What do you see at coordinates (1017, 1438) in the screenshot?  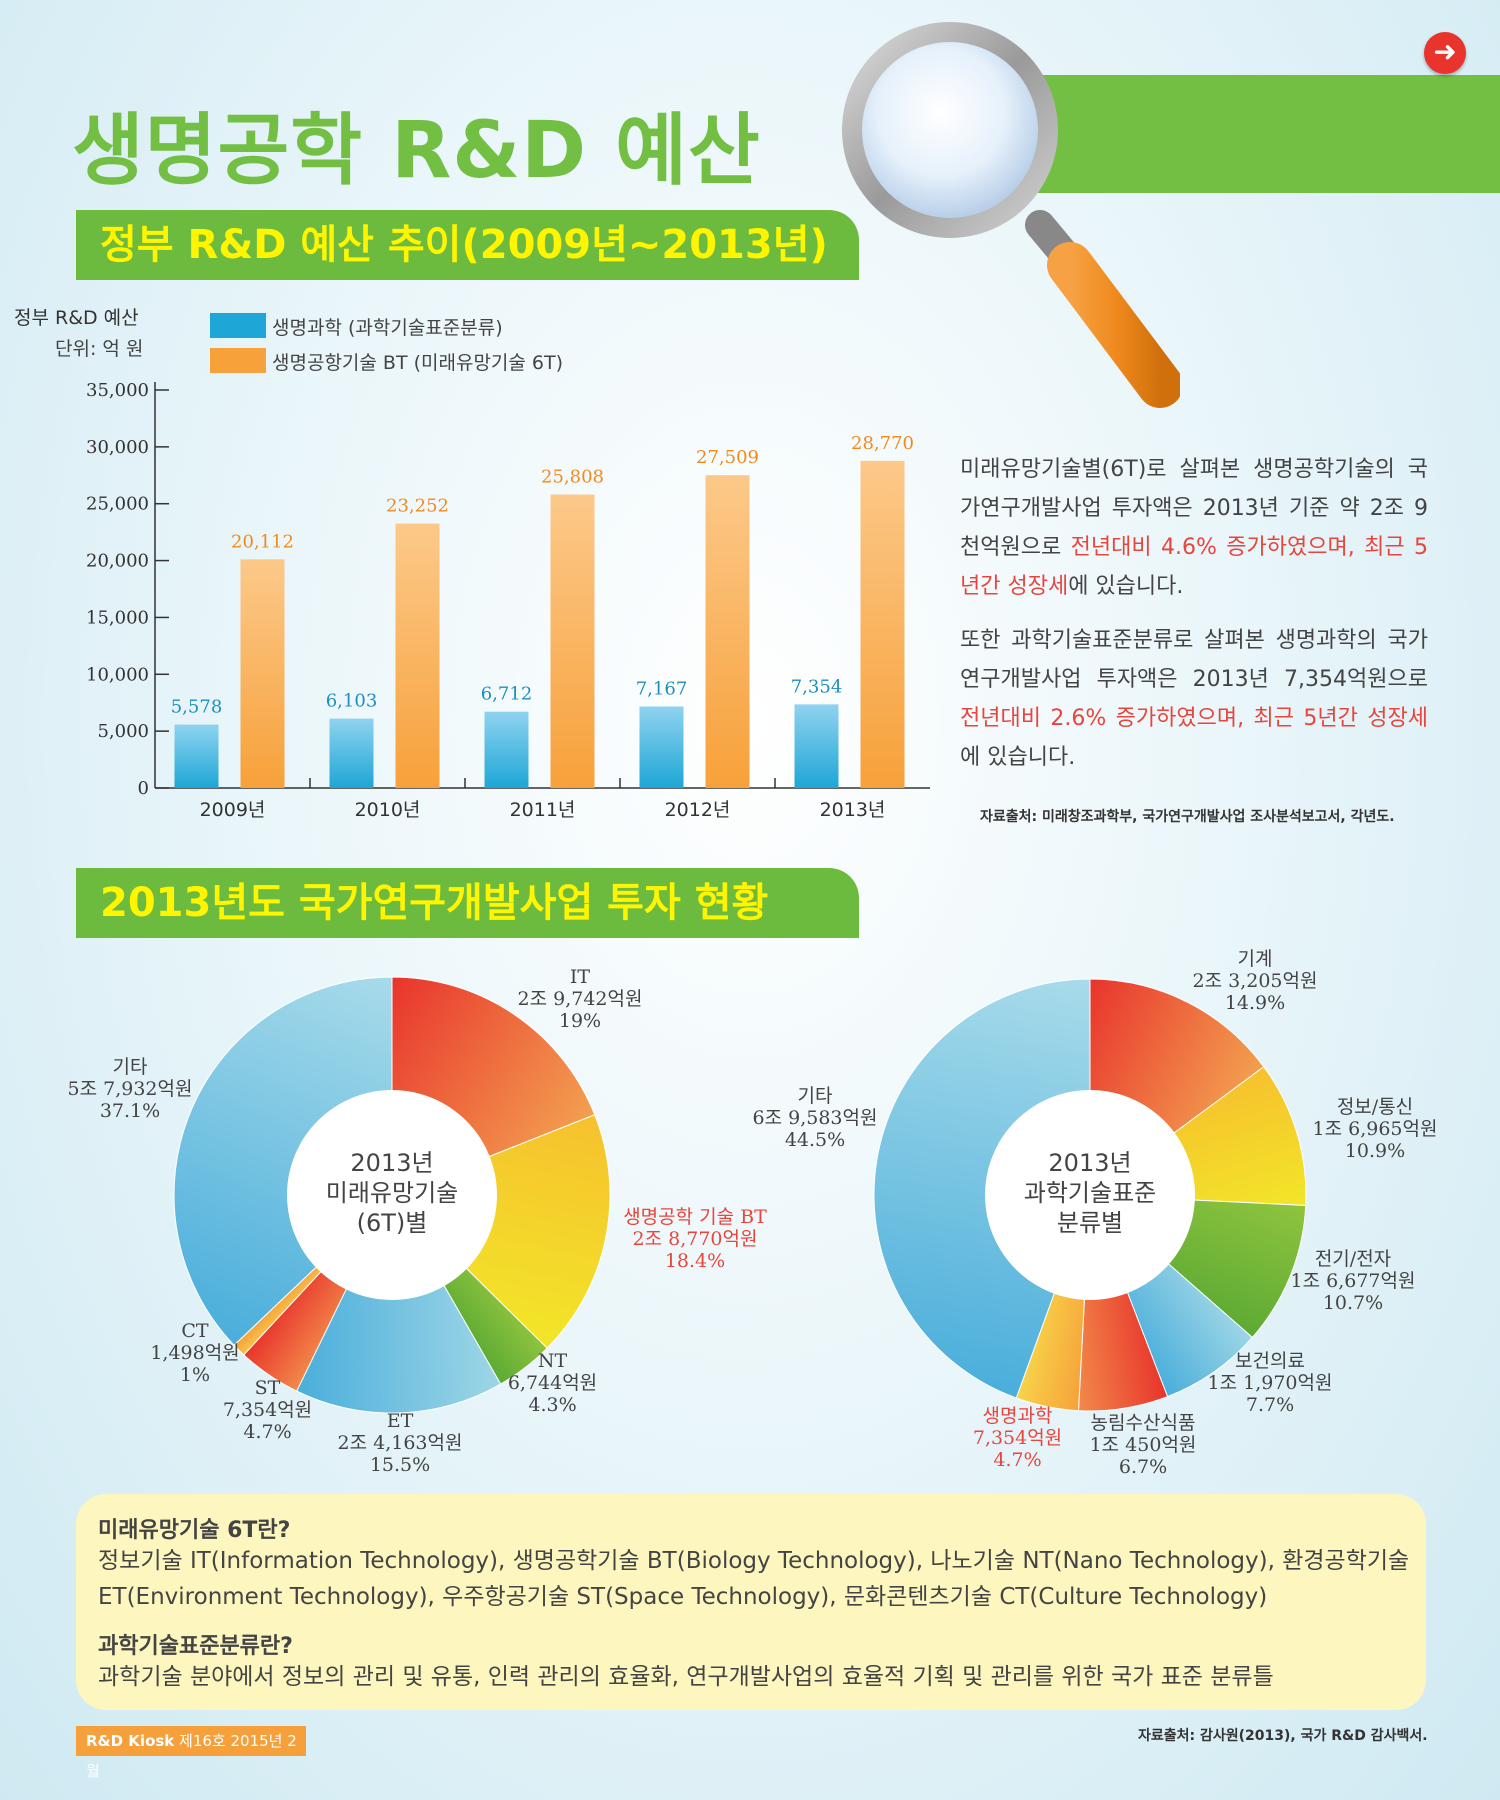 I see `pie2-life-amount: 7,354억원` at bounding box center [1017, 1438].